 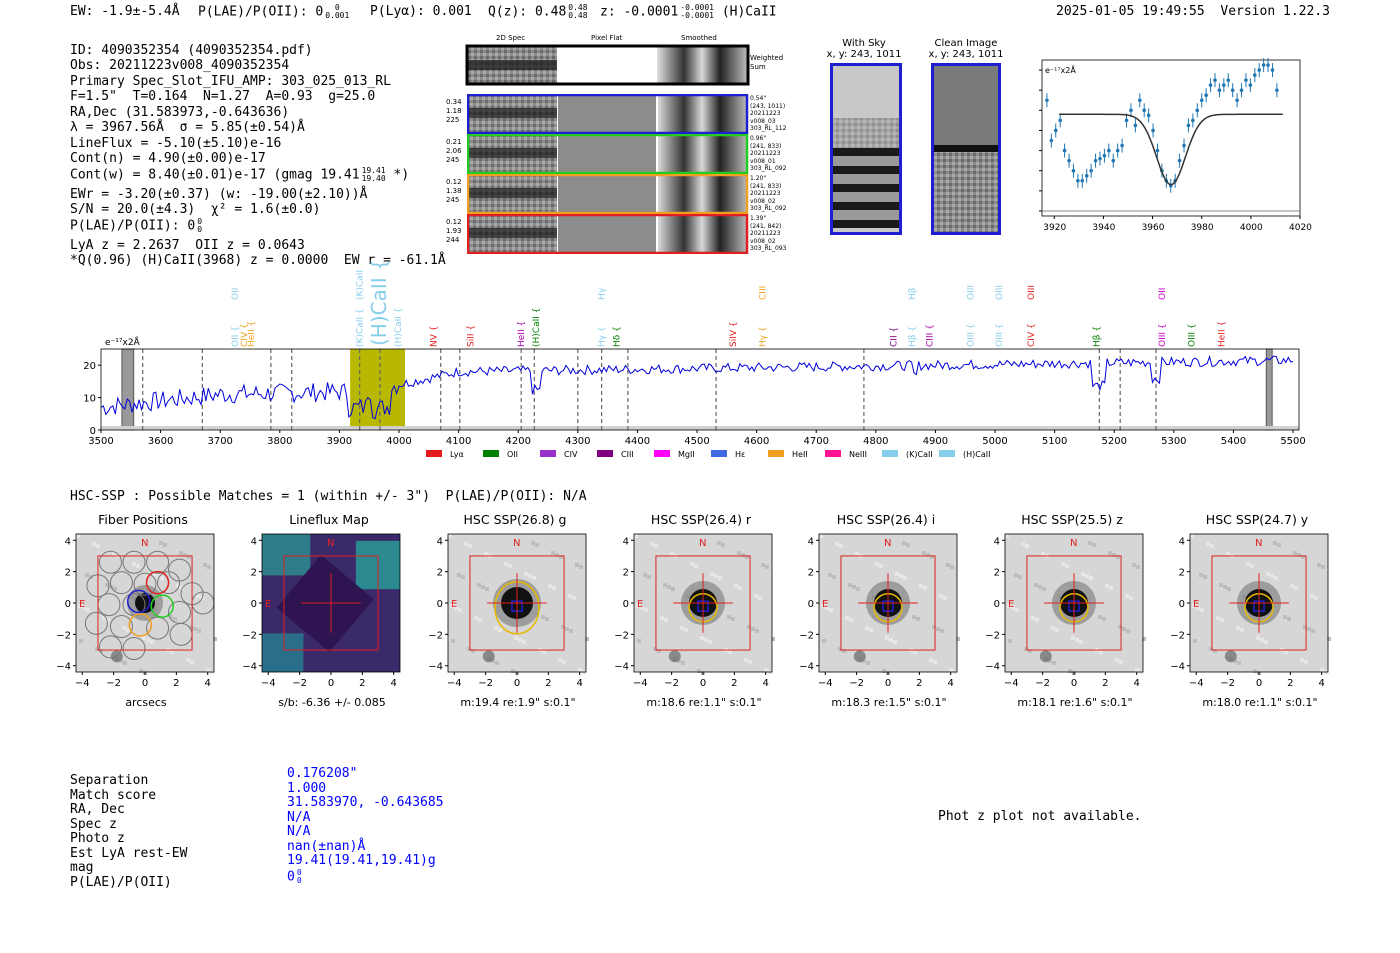 I want to click on spec-line-label: Hγ {, so click(x=764, y=336).